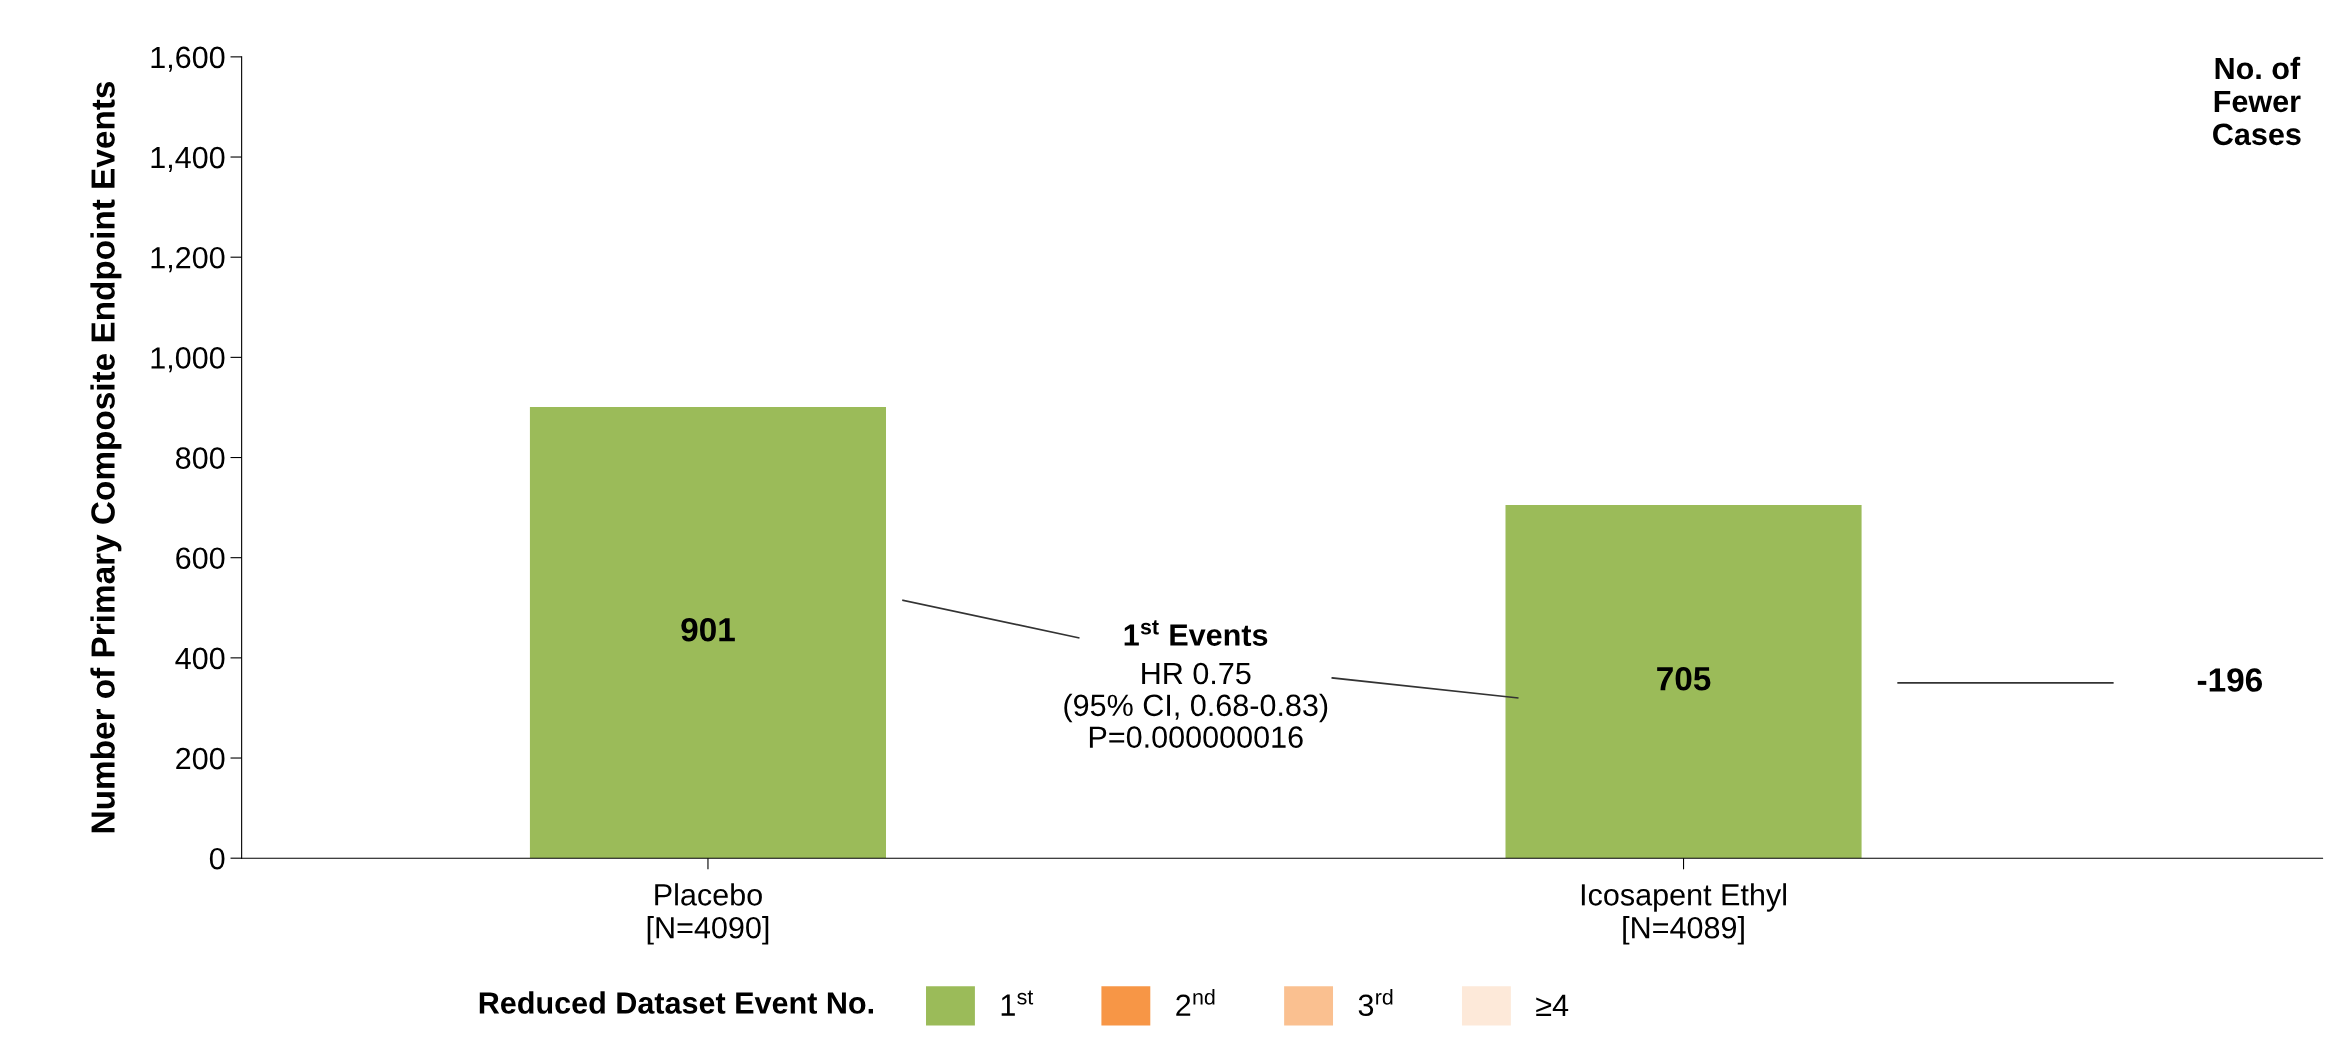 The width and height of the screenshot is (2346, 1053). Describe the element at coordinates (1196, 633) in the screenshot. I see `annotation: 1$^{st}$ Events` at that location.